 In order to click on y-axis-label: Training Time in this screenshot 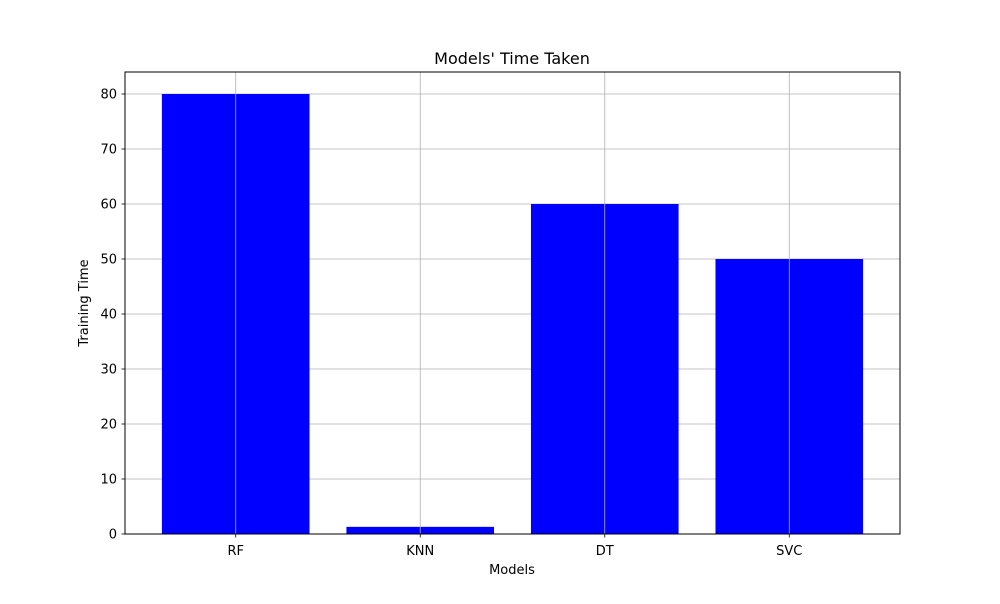, I will do `click(84, 303)`.